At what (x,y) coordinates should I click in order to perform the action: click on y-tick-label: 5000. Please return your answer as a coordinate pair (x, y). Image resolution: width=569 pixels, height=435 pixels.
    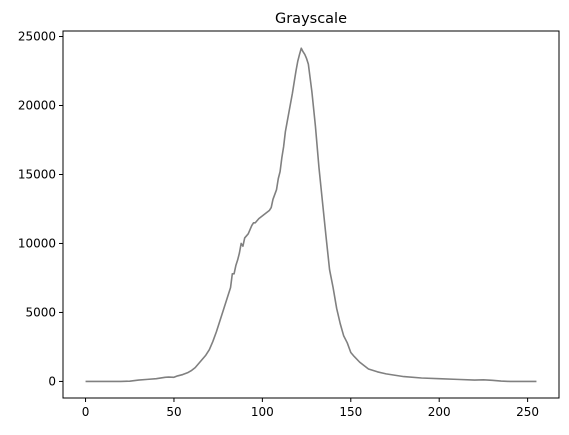
    Looking at the image, I should click on (40, 312).